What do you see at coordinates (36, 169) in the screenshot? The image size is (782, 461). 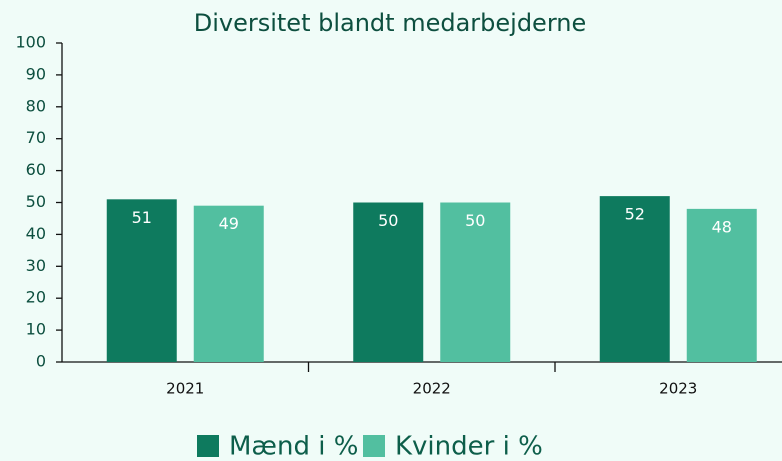 I see `y-tick-label: 60` at bounding box center [36, 169].